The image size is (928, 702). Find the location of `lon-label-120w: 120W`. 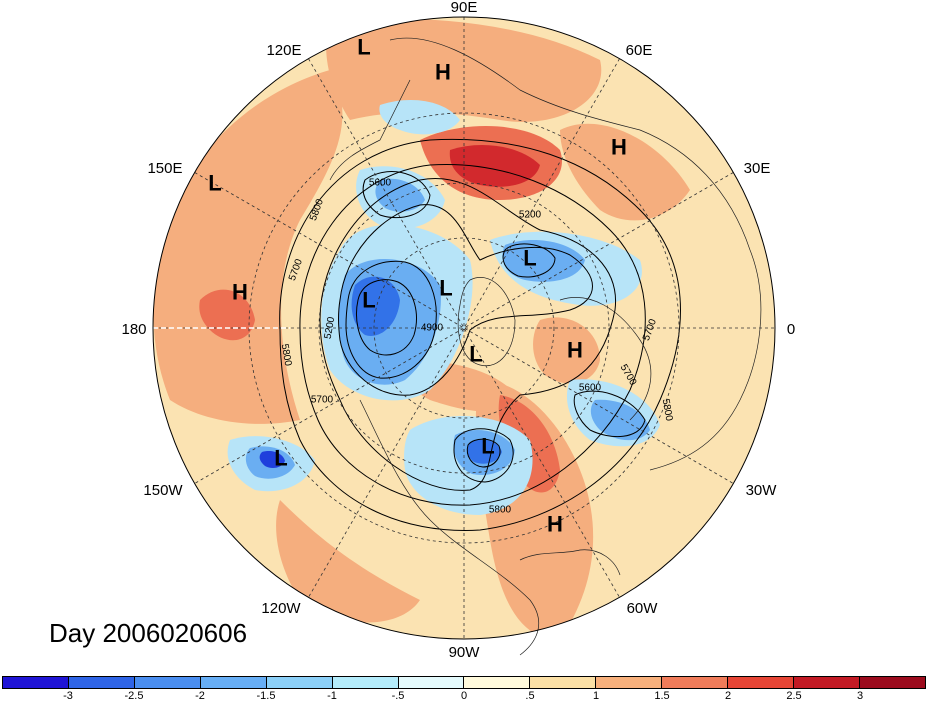

lon-label-120w: 120W is located at coordinates (281, 608).